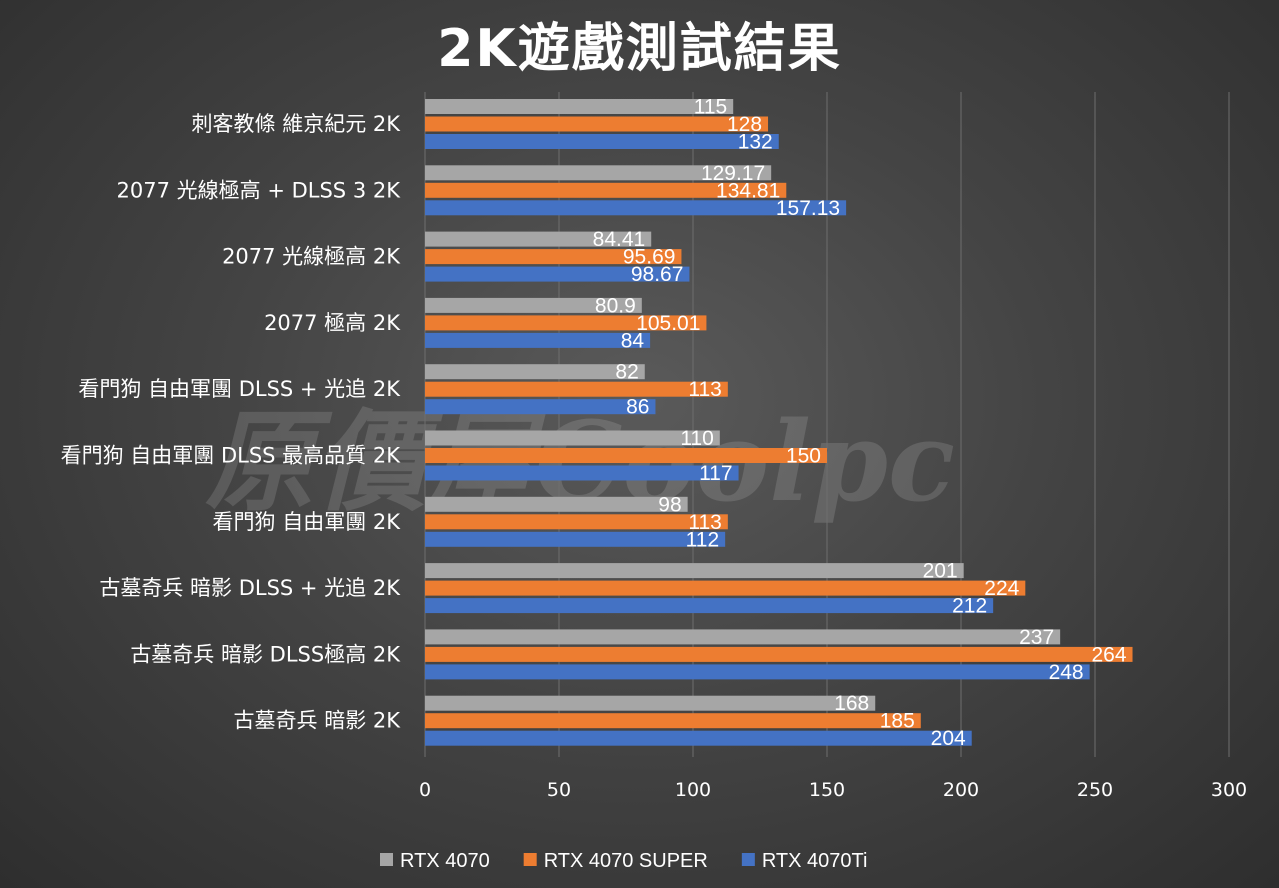 The height and width of the screenshot is (888, 1279). Describe the element at coordinates (307, 522) in the screenshot. I see `category-label: 看門狗 自由軍團 2K` at that location.